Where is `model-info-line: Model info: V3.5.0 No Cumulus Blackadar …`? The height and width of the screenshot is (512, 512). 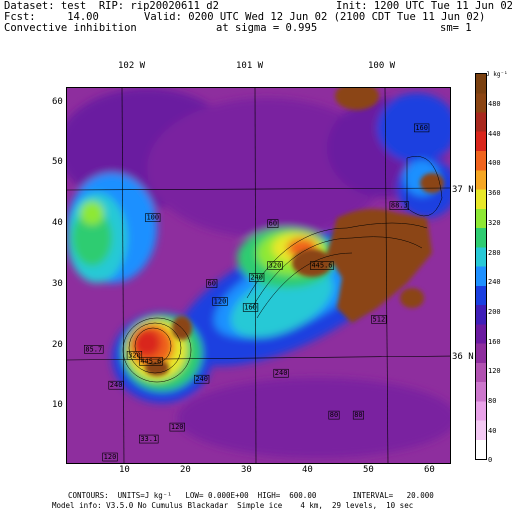 model-info-line: Model info: V3.5.0 No Cumulus Blackadar … is located at coordinates (233, 505).